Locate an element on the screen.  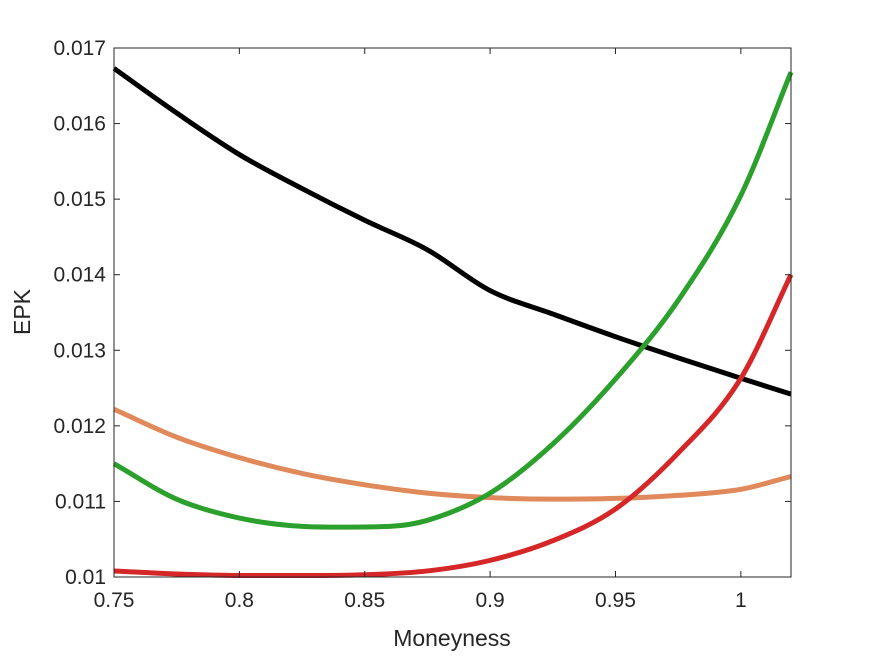
y-tick-labels: 0.01 0.011 0.012 0.013 0.014 0.015 0.016 0.017 is located at coordinates (79, 313).